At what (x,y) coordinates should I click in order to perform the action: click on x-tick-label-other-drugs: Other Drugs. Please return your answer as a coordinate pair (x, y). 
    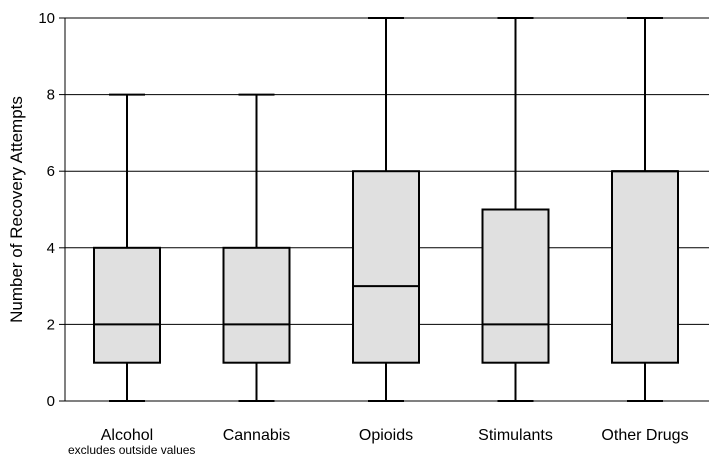
    Looking at the image, I should click on (644, 435).